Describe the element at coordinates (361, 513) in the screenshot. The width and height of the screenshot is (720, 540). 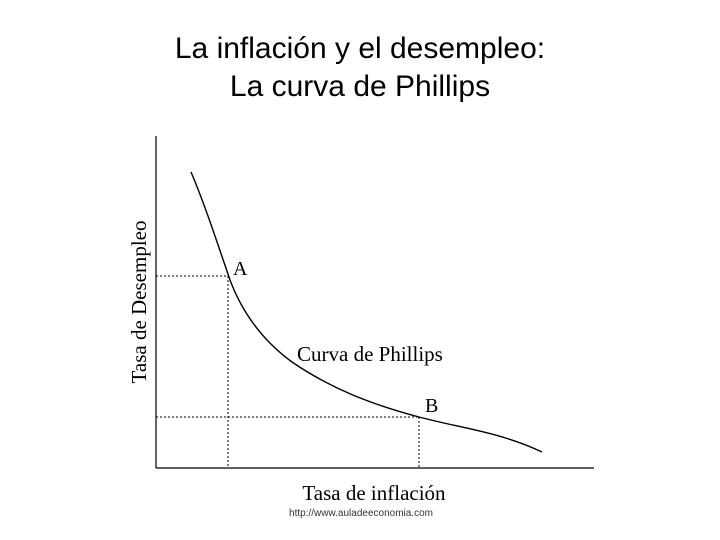
I see `source-credit: http://www.auladeeconomia.com` at that location.